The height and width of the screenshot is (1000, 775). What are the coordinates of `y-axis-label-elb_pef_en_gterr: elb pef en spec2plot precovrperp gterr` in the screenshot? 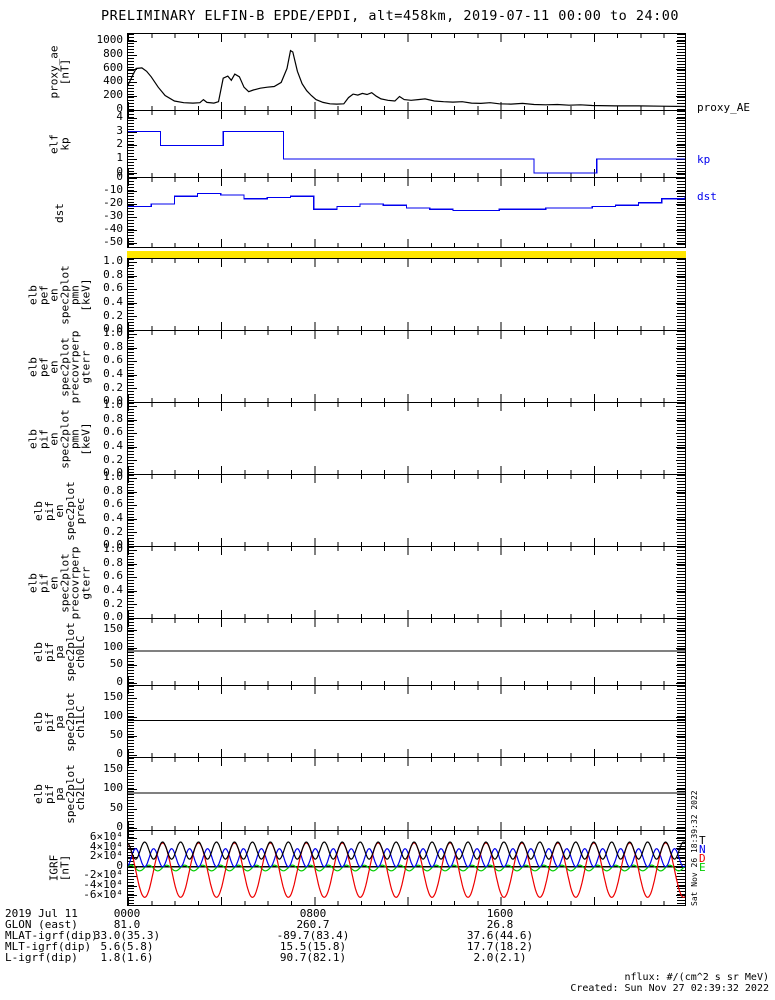 It's located at (59, 366).